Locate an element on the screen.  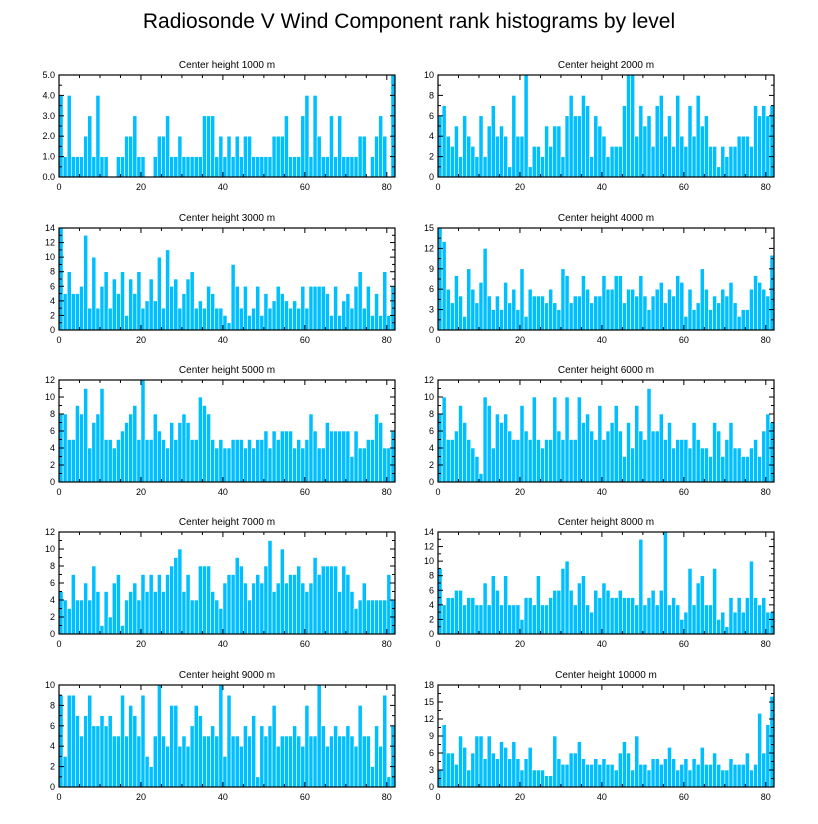
y-tick-label: 0 is located at coordinates (431, 482).